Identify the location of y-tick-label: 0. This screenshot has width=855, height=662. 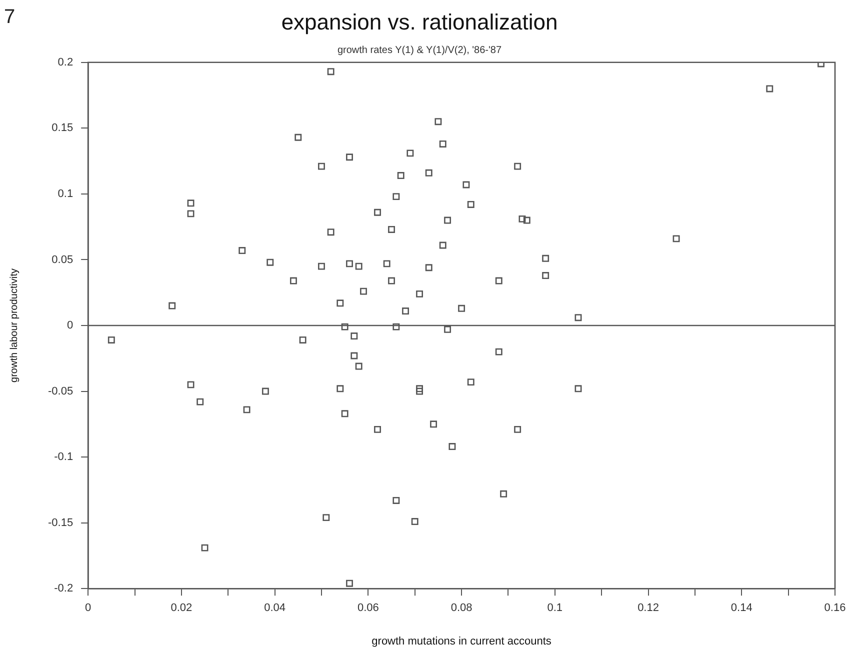
(70, 326).